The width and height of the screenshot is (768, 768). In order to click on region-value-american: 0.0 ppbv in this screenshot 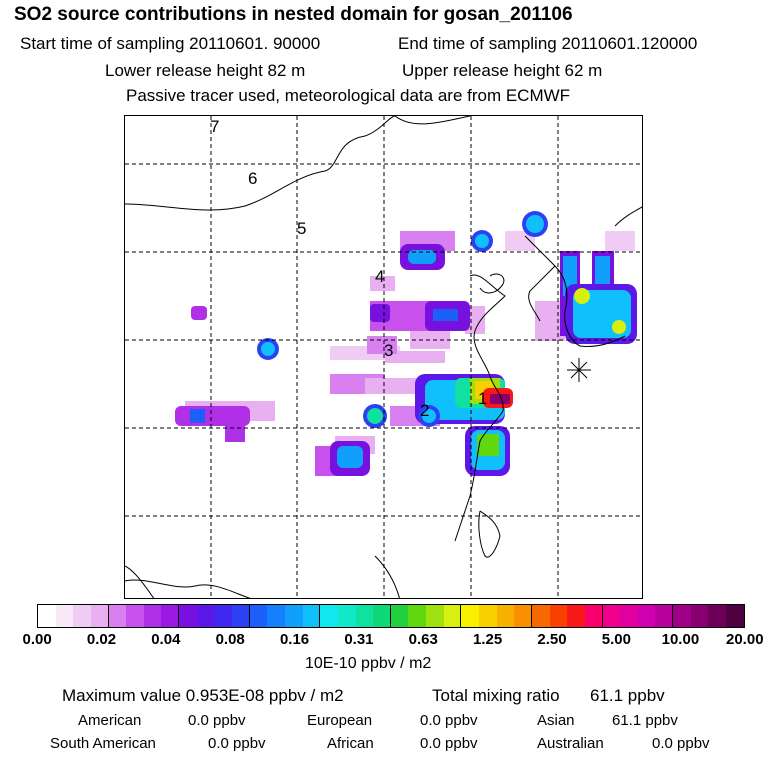, I will do `click(217, 720)`.